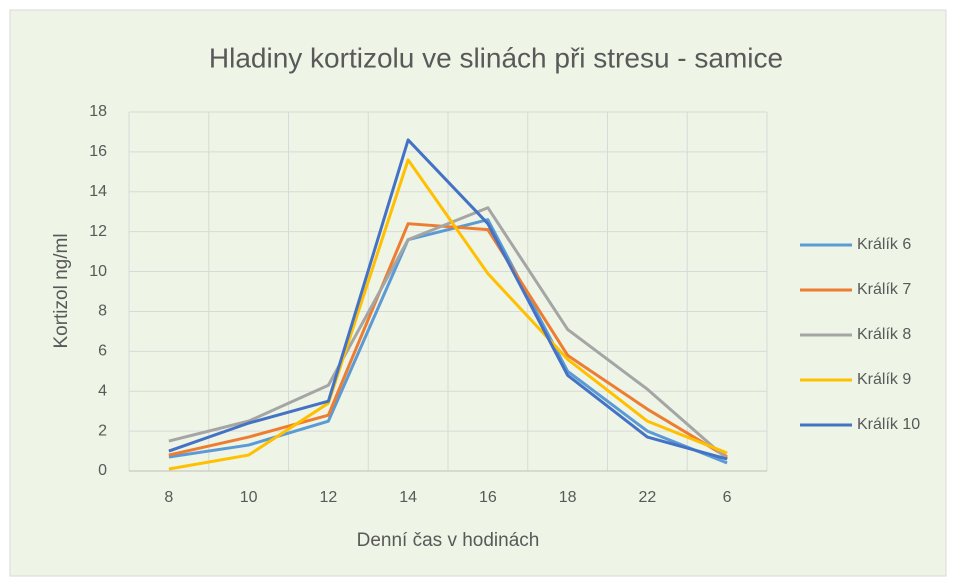 The image size is (957, 585). Describe the element at coordinates (249, 497) in the screenshot. I see `x-tick-label: 10` at that location.